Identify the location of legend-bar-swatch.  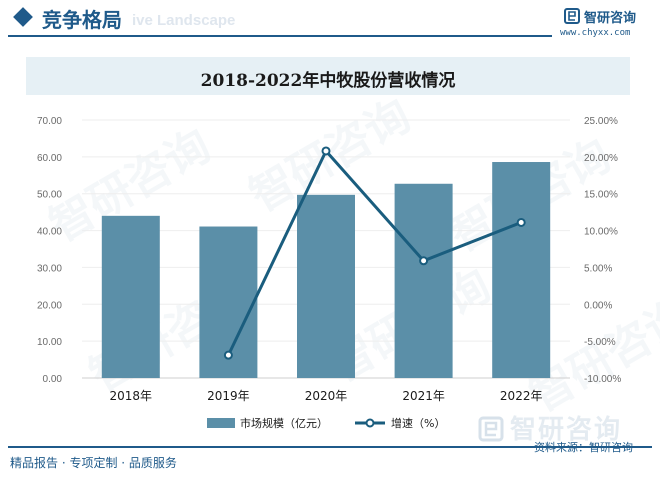
(221, 423).